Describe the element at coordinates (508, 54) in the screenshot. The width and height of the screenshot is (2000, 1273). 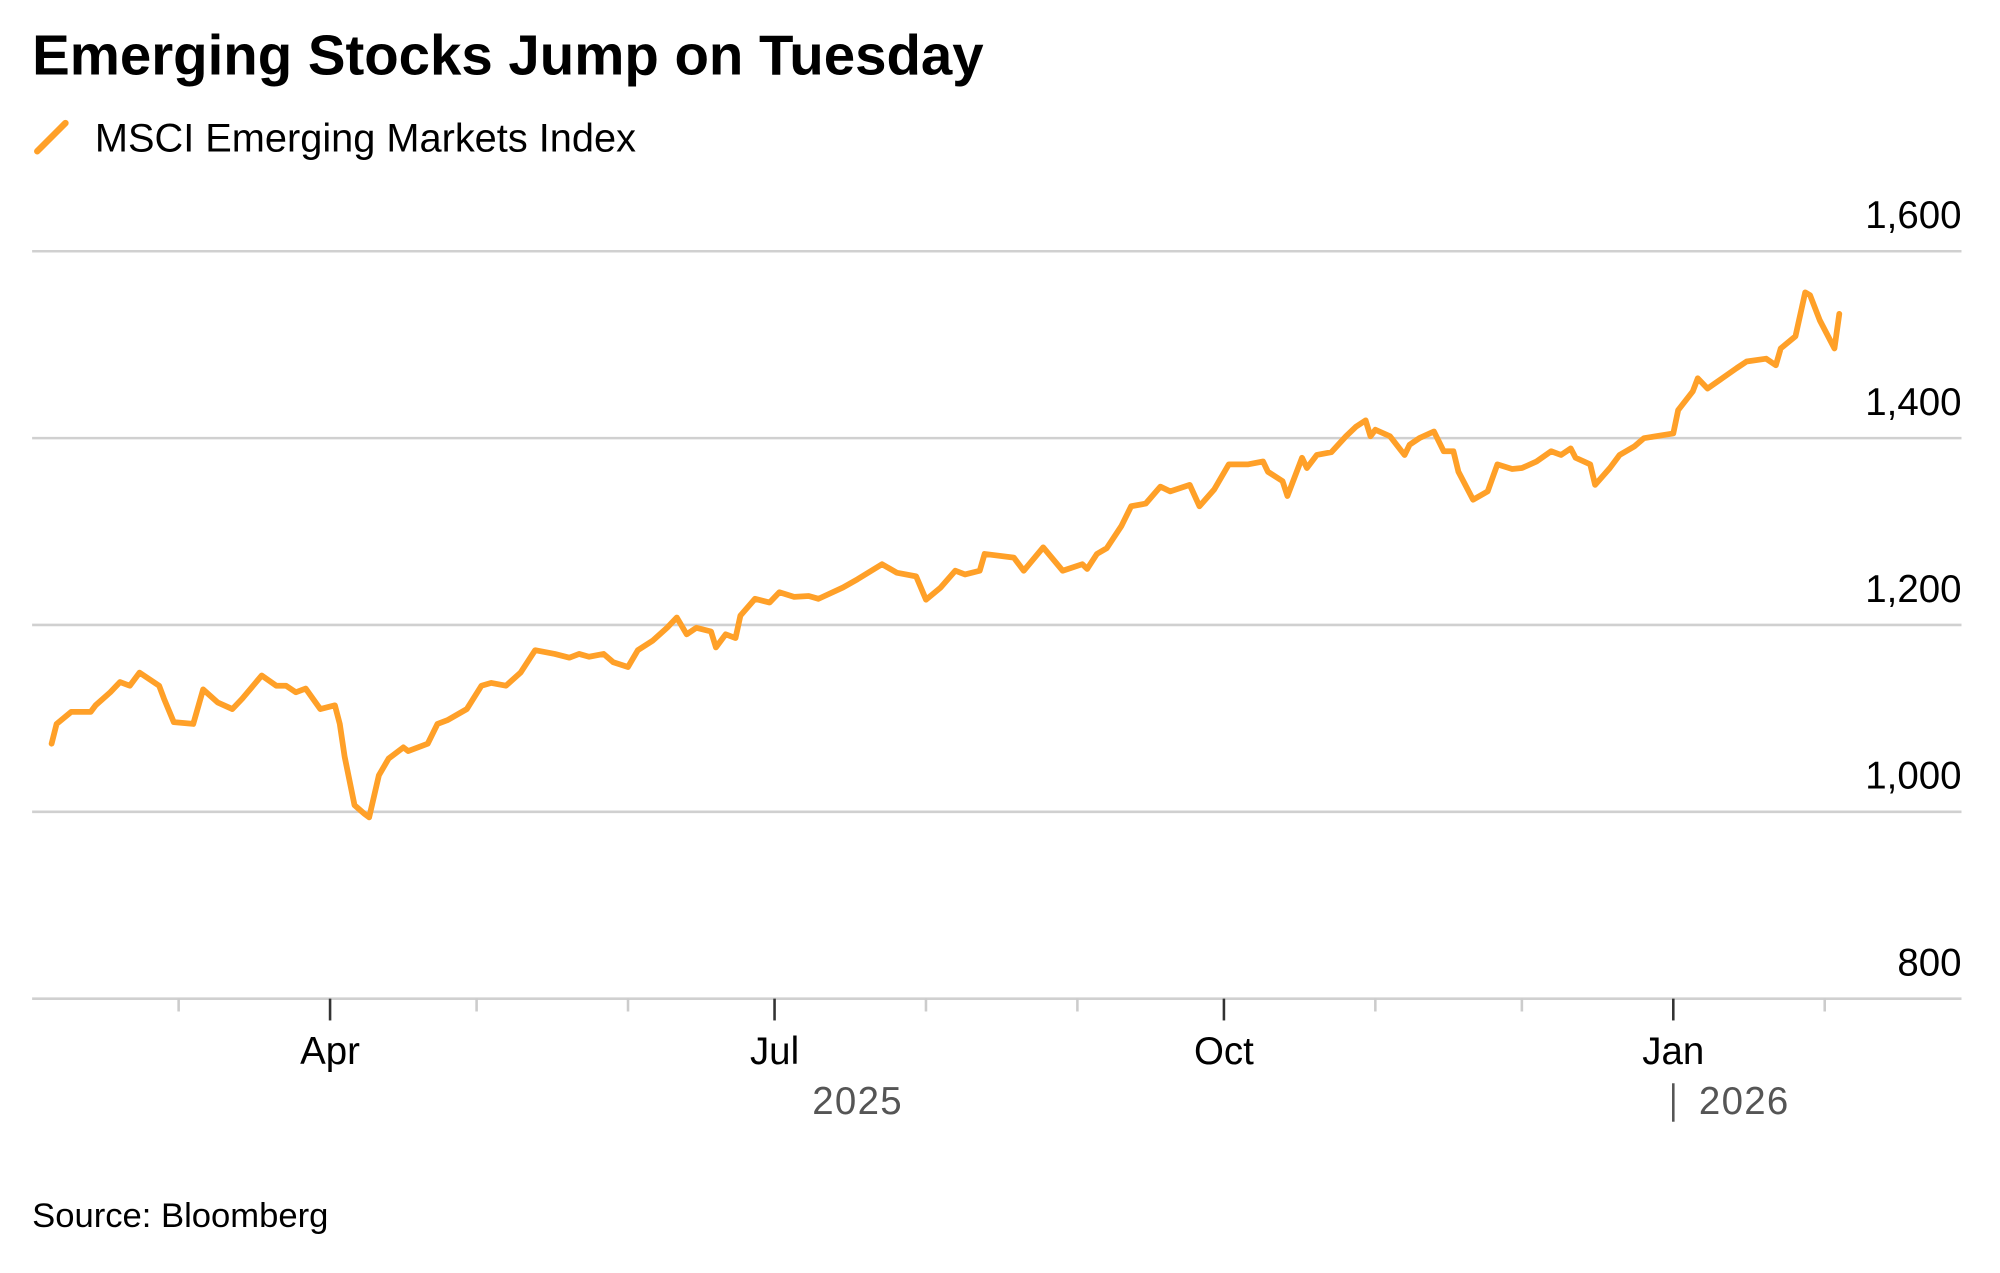
I see `chart-title: Emerging Stocks Jump on Tuesday` at that location.